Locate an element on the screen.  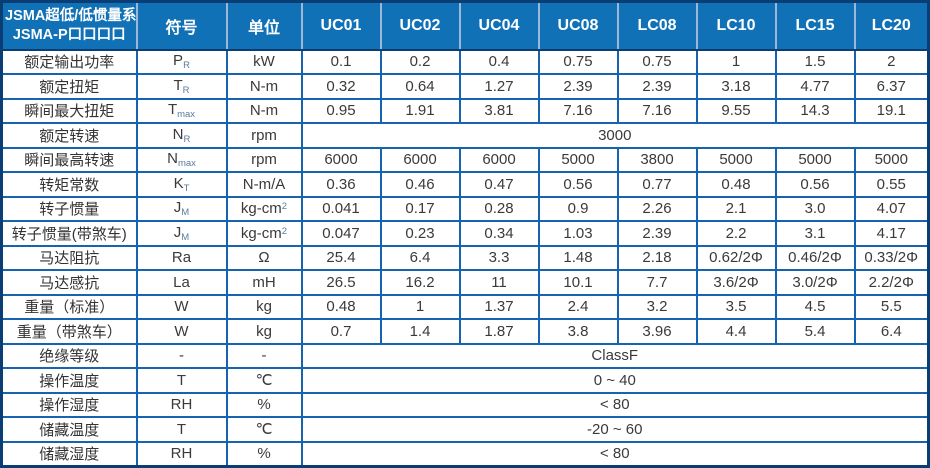
unit-text: - is located at coordinates (264, 356).